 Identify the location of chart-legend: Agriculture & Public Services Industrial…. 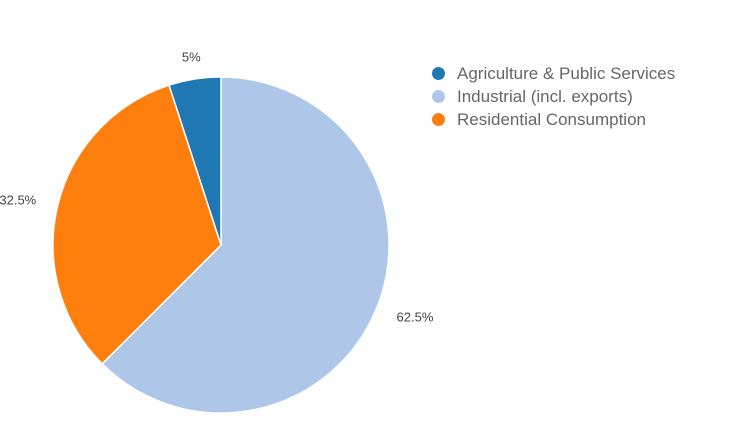
(553, 96).